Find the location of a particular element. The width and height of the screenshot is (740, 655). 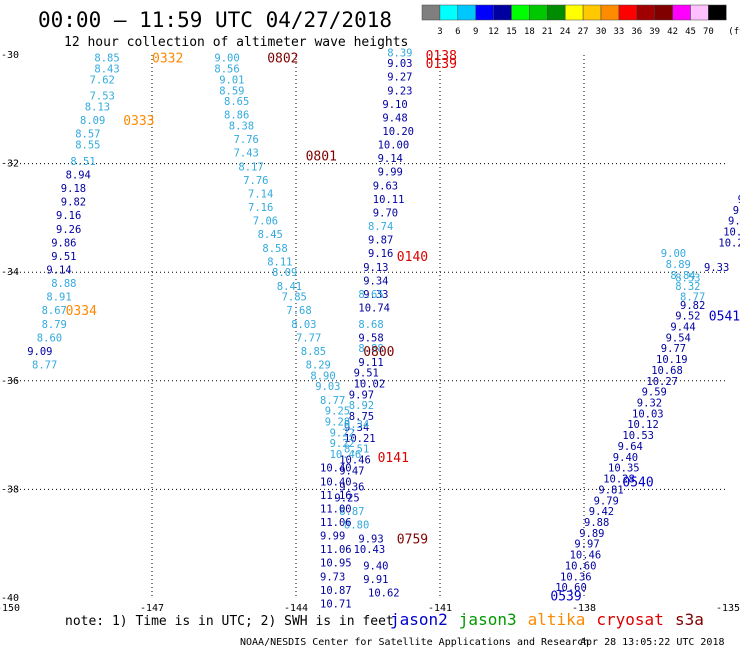

pass-label: 0138 is located at coordinates (441, 56).